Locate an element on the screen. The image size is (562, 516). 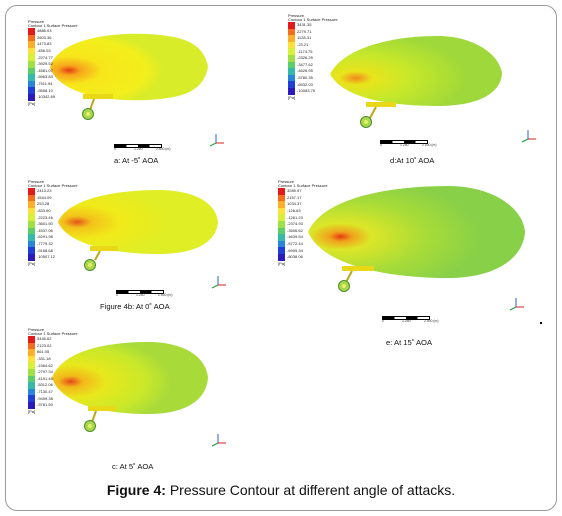
legend-value: -10083.75 is located at coordinates (306, 91).